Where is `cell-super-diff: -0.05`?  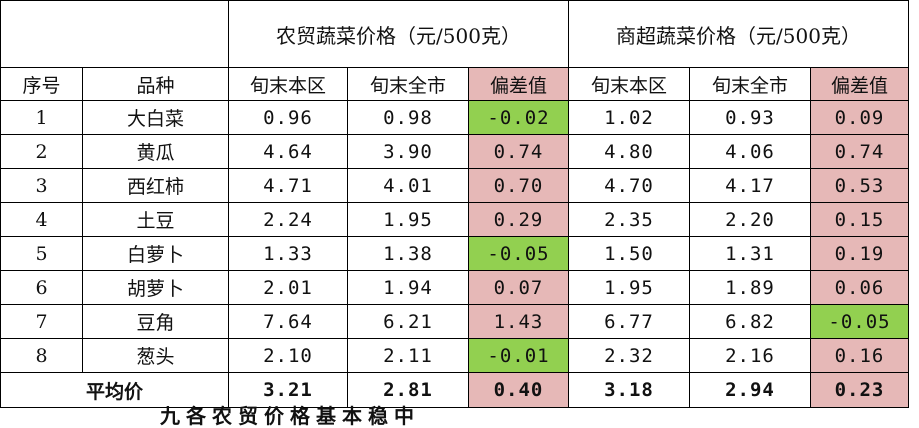 cell-super-diff: -0.05 is located at coordinates (859, 321).